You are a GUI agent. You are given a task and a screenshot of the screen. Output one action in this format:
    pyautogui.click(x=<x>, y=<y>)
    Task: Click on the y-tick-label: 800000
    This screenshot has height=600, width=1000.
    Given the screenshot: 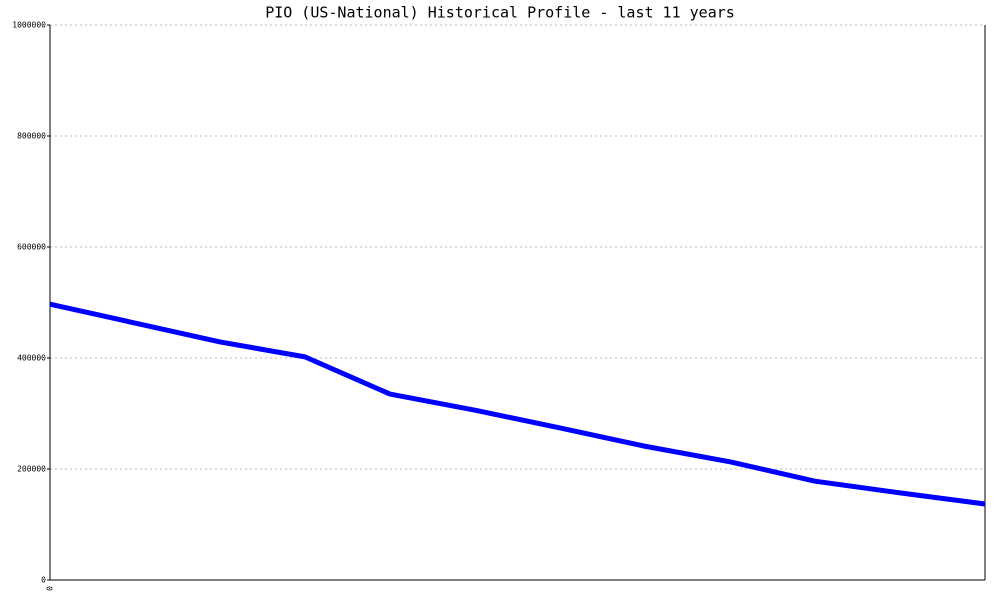 What is the action you would take?
    pyautogui.click(x=31, y=136)
    